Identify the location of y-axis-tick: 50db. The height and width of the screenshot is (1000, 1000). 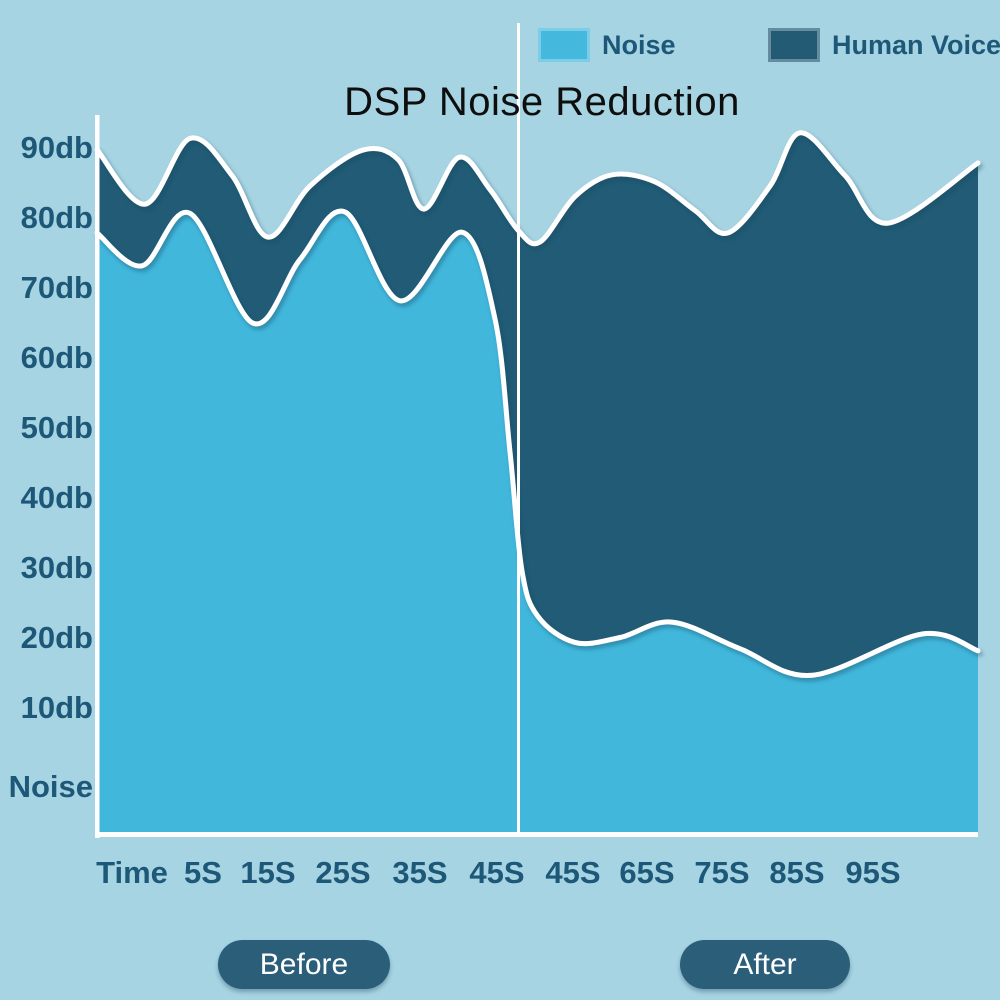
(56, 427).